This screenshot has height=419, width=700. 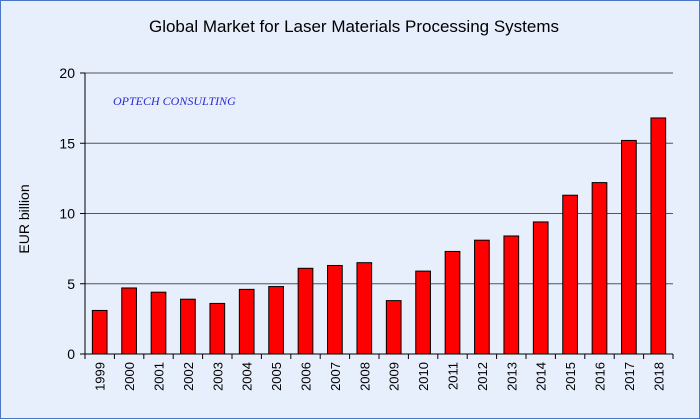 I want to click on bar-2009, so click(x=393, y=327).